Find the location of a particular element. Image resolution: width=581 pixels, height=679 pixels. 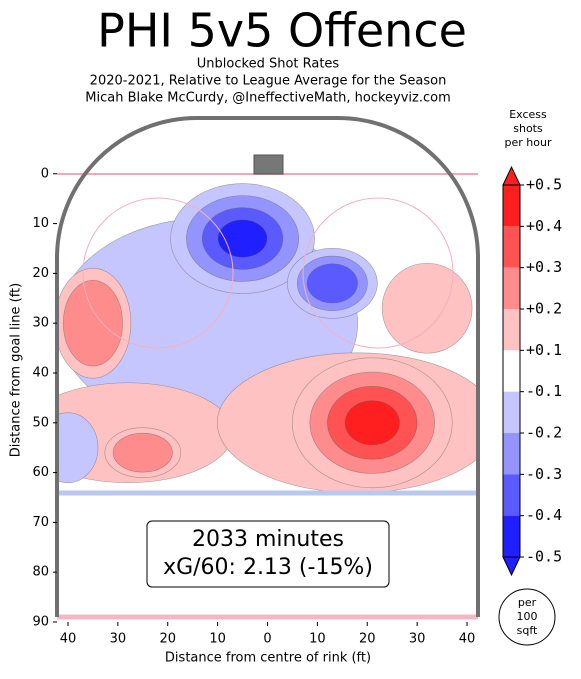

y-tick-label: 10 is located at coordinates (40, 223).